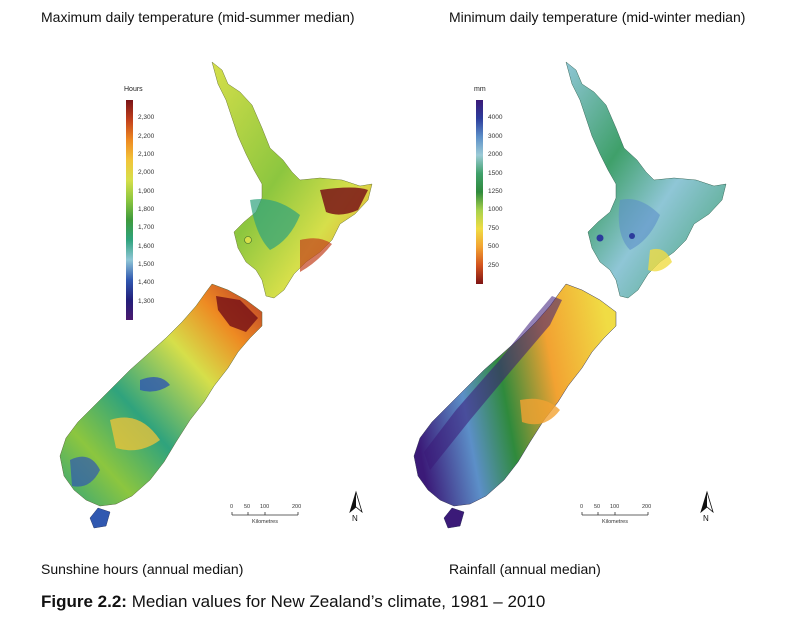 Image resolution: width=800 pixels, height=621 pixels. What do you see at coordinates (133, 89) in the screenshot?
I see `sunshine-legend-unit: Hours` at bounding box center [133, 89].